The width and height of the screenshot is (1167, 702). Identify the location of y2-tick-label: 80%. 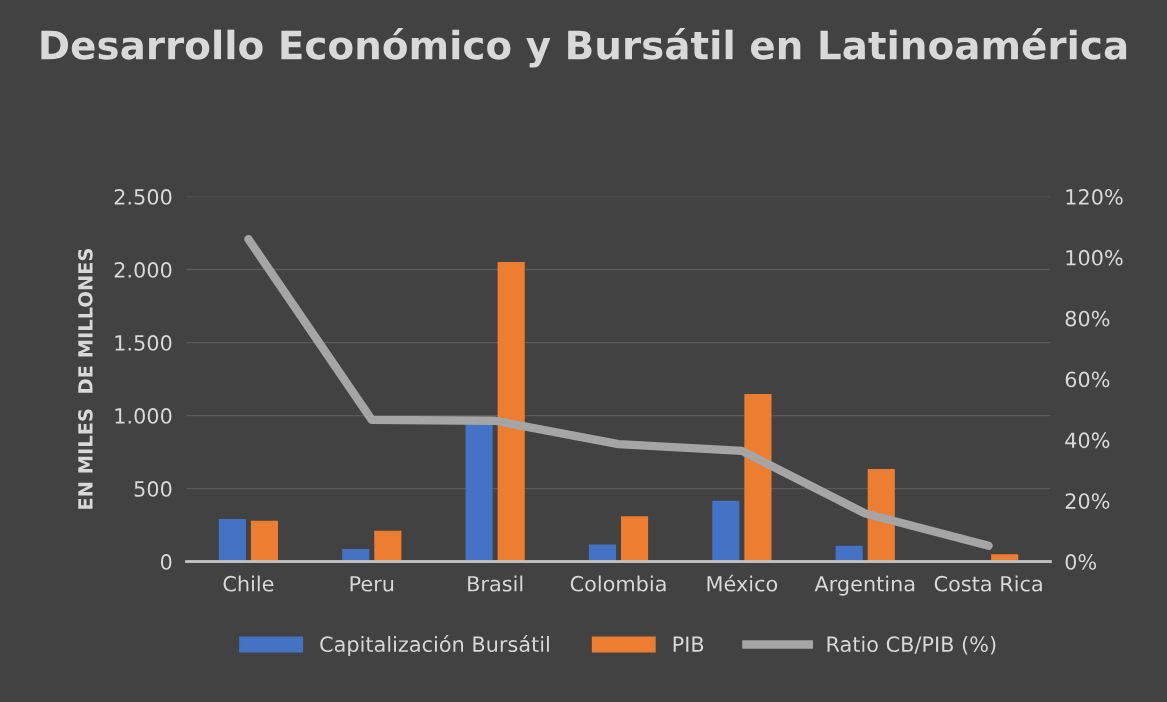
(1087, 318).